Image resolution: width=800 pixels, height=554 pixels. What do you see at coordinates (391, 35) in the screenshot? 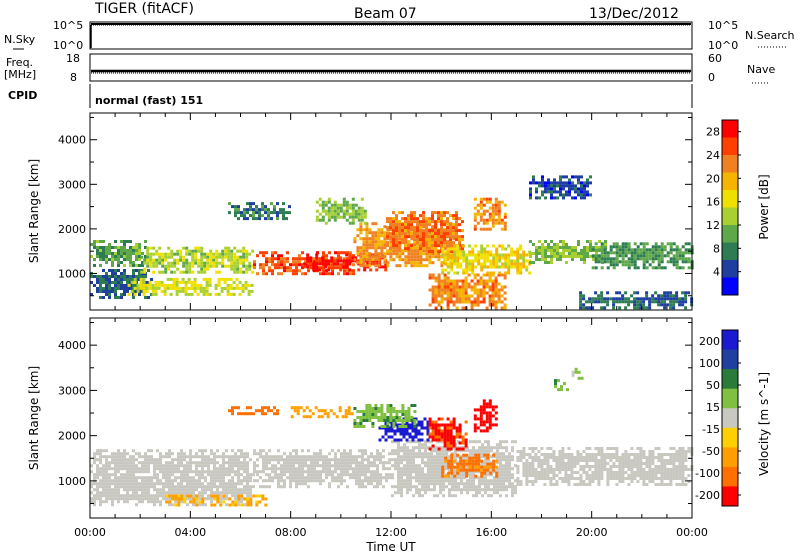
I see `nsky-frame` at bounding box center [391, 35].